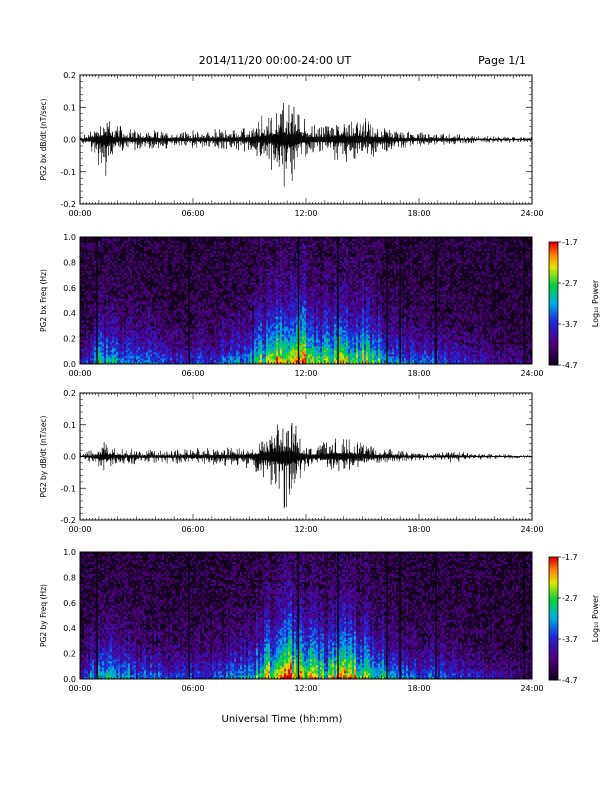 The image size is (612, 792). What do you see at coordinates (43, 300) in the screenshot?
I see `y-axis-title: PG2 bx Freq (Hz)` at bounding box center [43, 300].